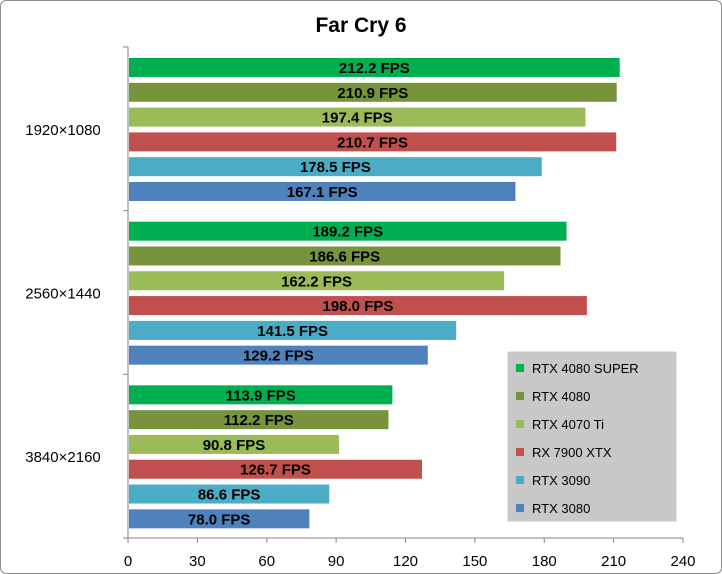 This screenshot has width=722, height=574. What do you see at coordinates (336, 561) in the screenshot?
I see `x-tick-label: 90` at bounding box center [336, 561].